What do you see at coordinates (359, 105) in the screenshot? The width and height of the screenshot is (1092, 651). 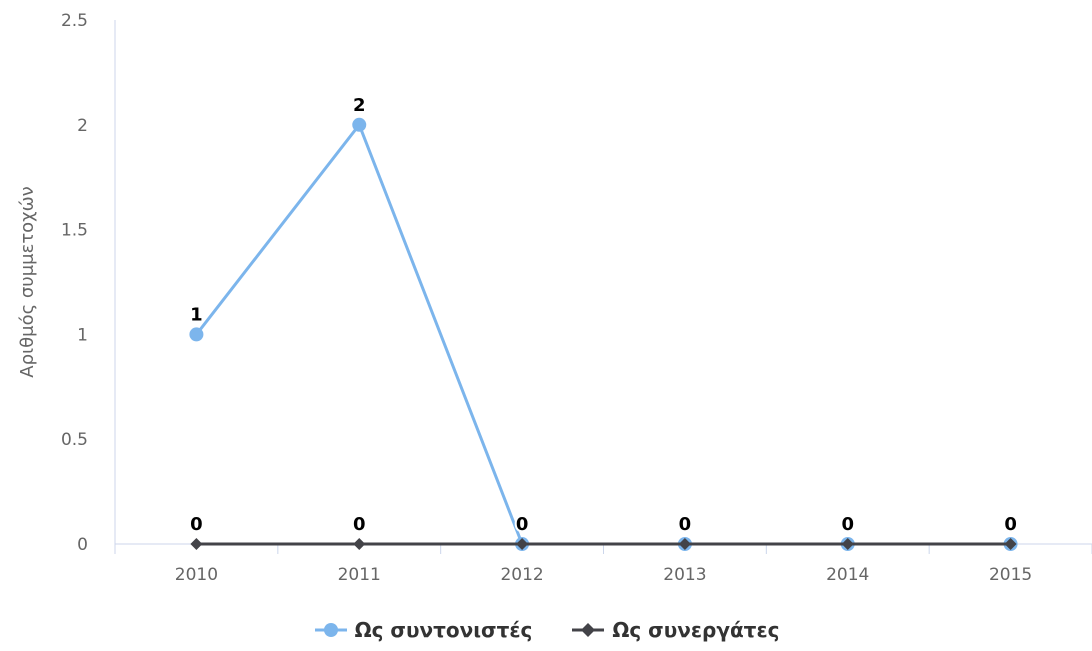 I see `data-label: 2` at bounding box center [359, 105].